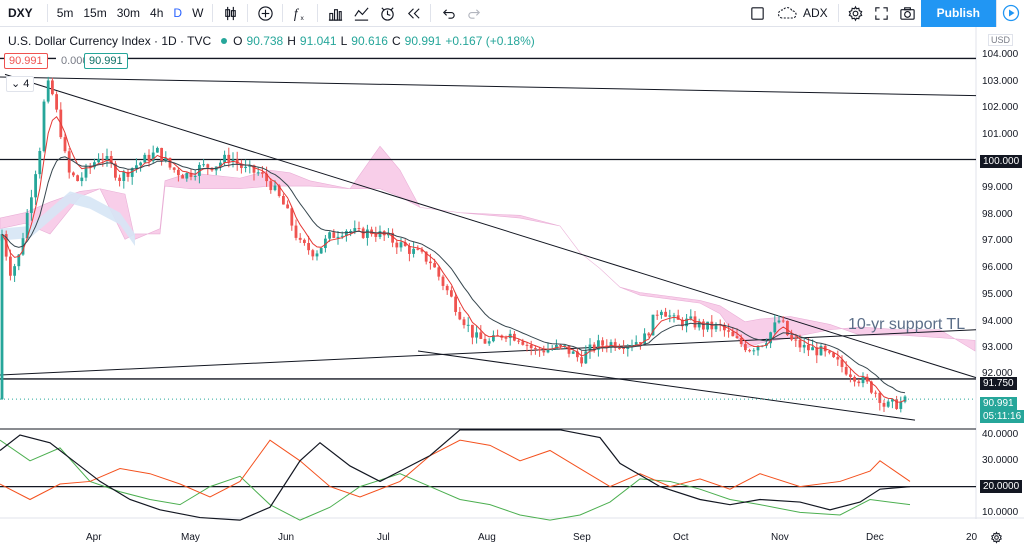 The image size is (1024, 546). I want to click on publish-button: Publish, so click(958, 13).